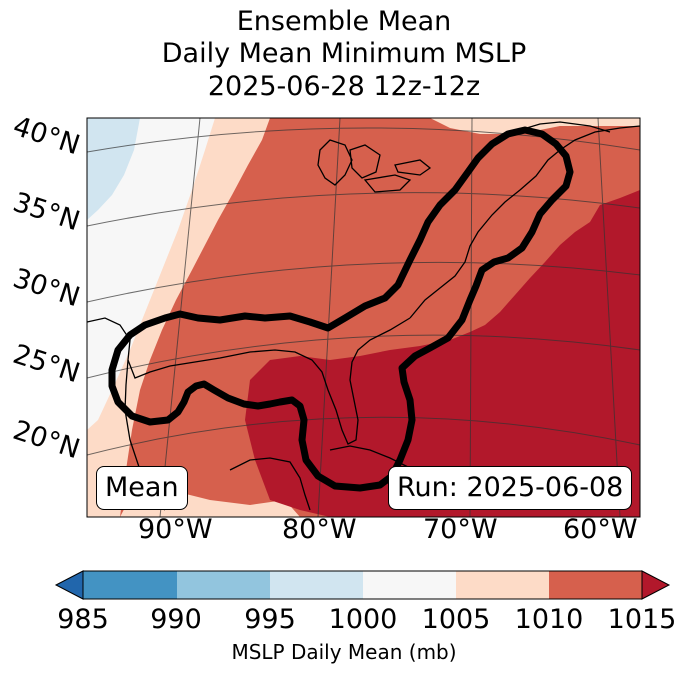 Image resolution: width=688 pixels, height=674 pixels. I want to click on coast-great-lakes, so click(374, 166).